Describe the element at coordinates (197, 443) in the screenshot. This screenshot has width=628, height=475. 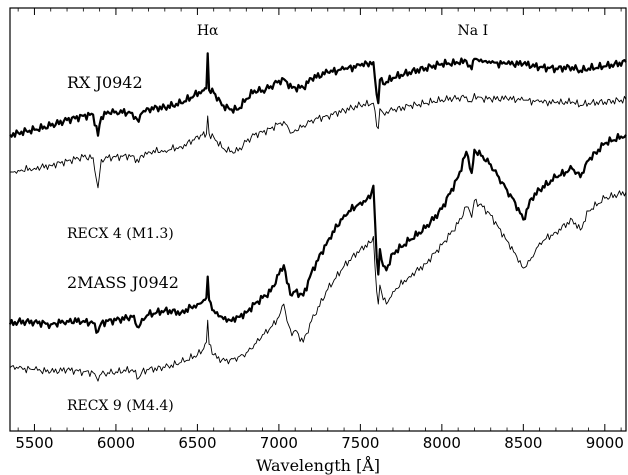
I see `x-tick-label-6500: 6500` at that location.